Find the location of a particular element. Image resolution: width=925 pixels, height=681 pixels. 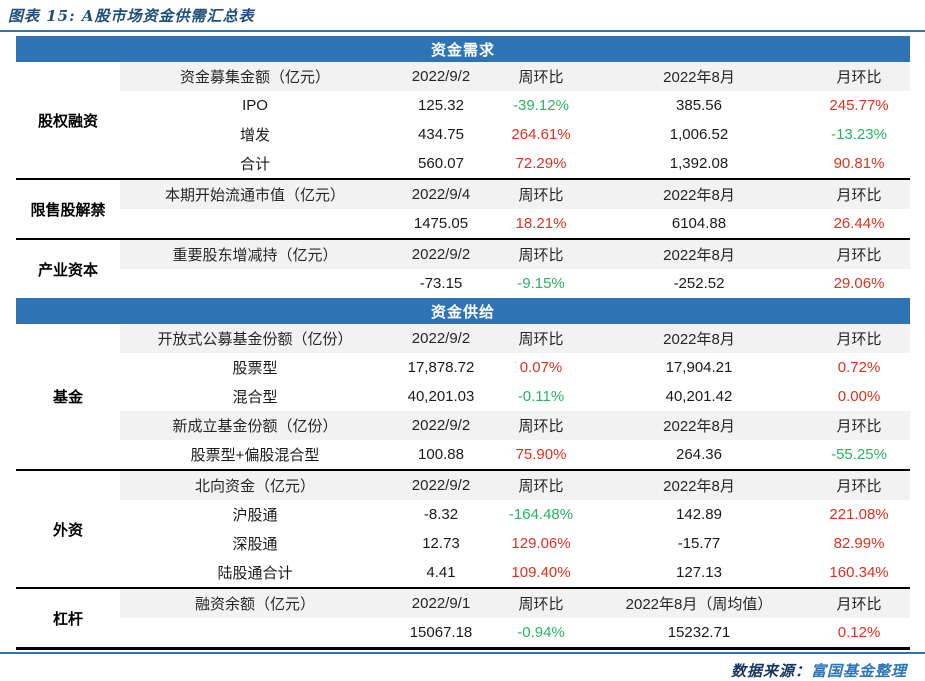

week-pct-cell: -0.94% is located at coordinates (541, 632).